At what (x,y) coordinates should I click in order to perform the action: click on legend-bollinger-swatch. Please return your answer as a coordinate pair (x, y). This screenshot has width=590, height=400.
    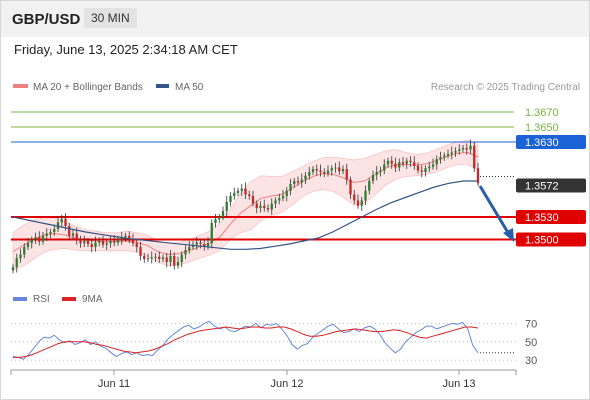
    Looking at the image, I should click on (20, 86).